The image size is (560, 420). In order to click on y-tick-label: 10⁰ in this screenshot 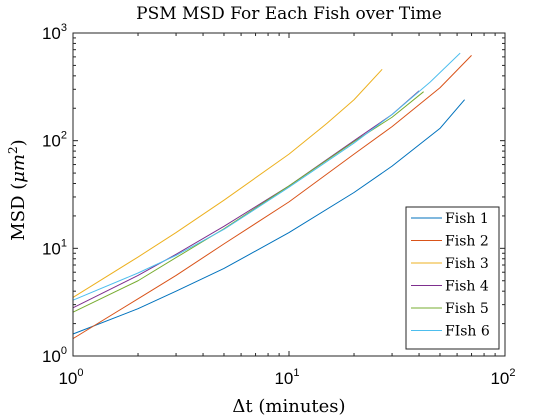, I will do `click(54, 355)`.